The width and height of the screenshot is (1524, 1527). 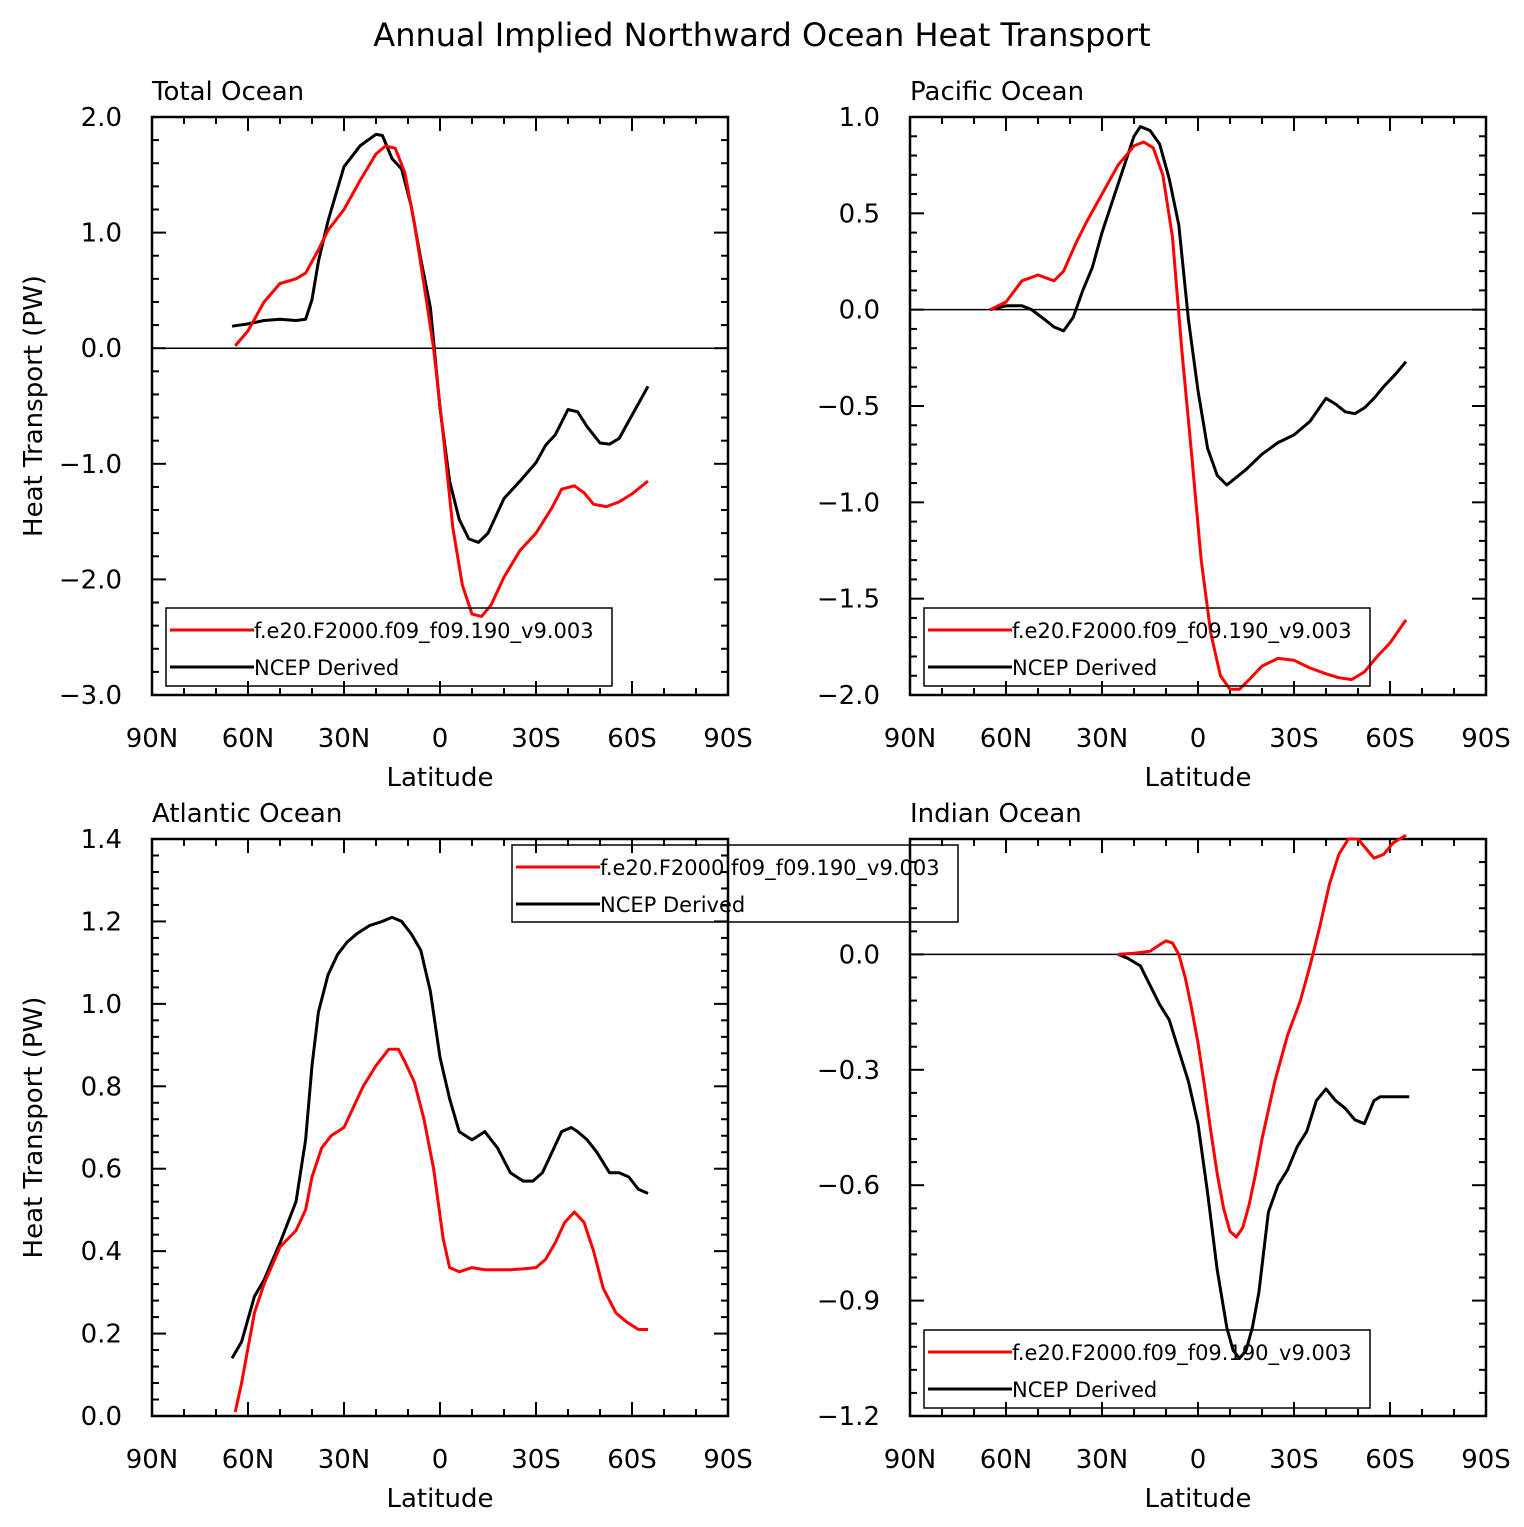 What do you see at coordinates (848, 407) in the screenshot?
I see `y-tick-label: −0.5` at bounding box center [848, 407].